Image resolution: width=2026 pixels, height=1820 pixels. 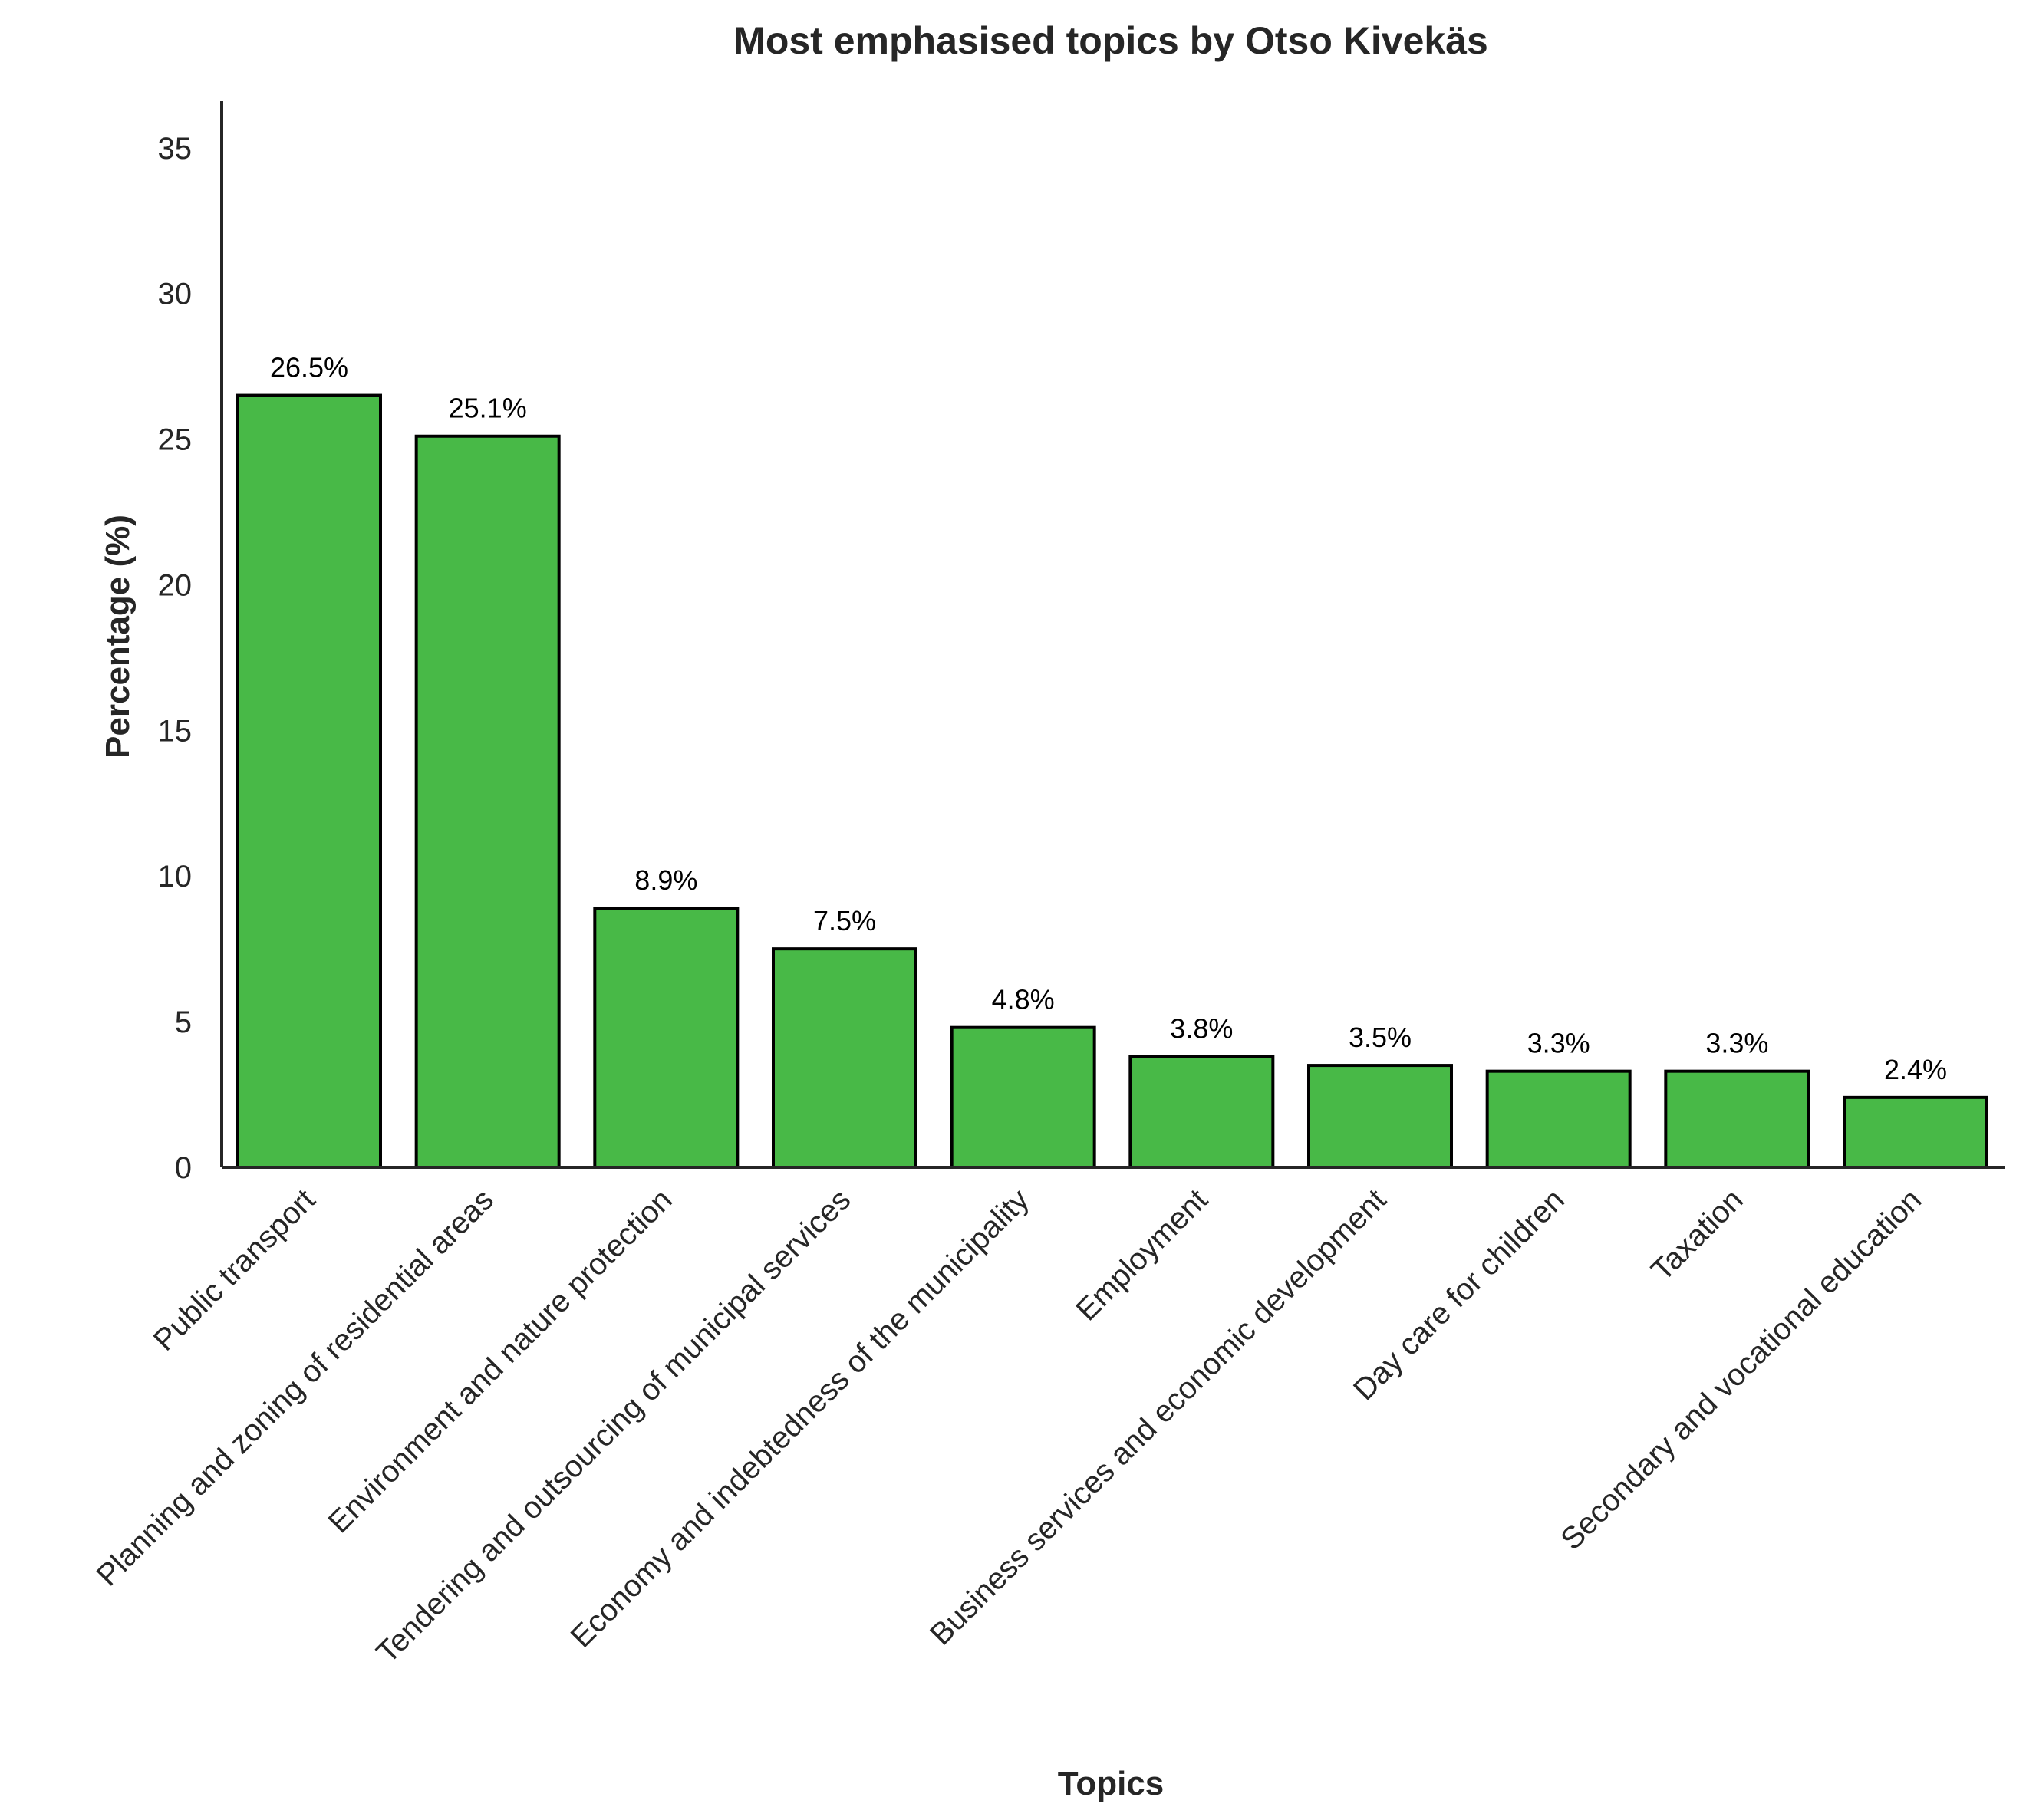 What do you see at coordinates (1697, 1235) in the screenshot?
I see `x-tick-label: Taxation` at bounding box center [1697, 1235].